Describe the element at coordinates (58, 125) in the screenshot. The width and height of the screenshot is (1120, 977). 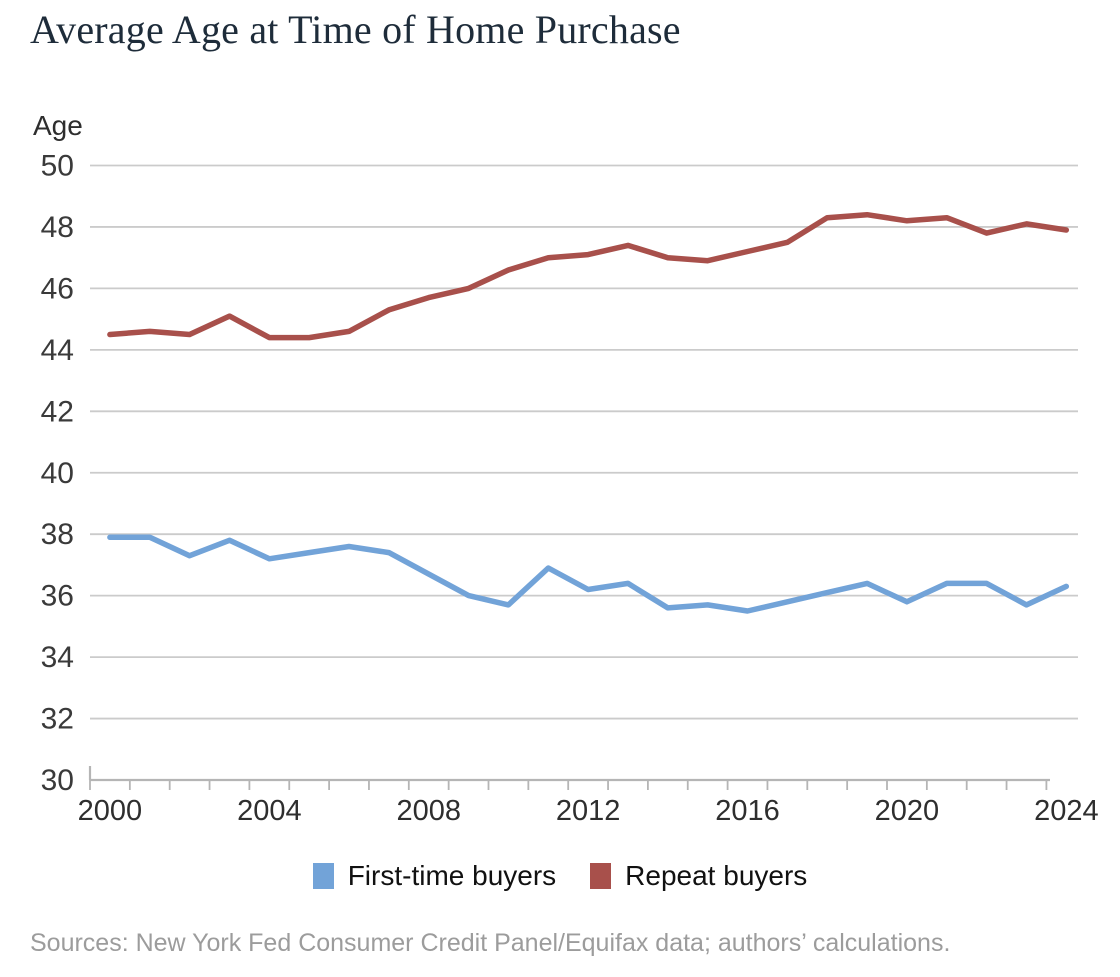
I see `y-axis-title: Age` at that location.